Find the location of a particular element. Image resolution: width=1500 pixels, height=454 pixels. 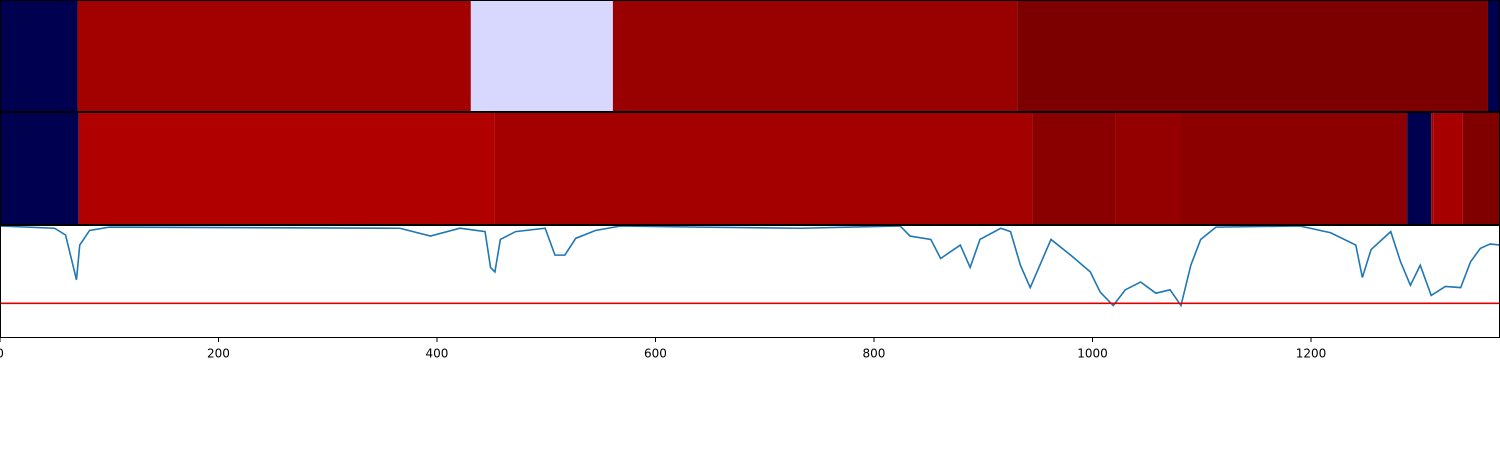

x-tick-label: 800 is located at coordinates (874, 354).